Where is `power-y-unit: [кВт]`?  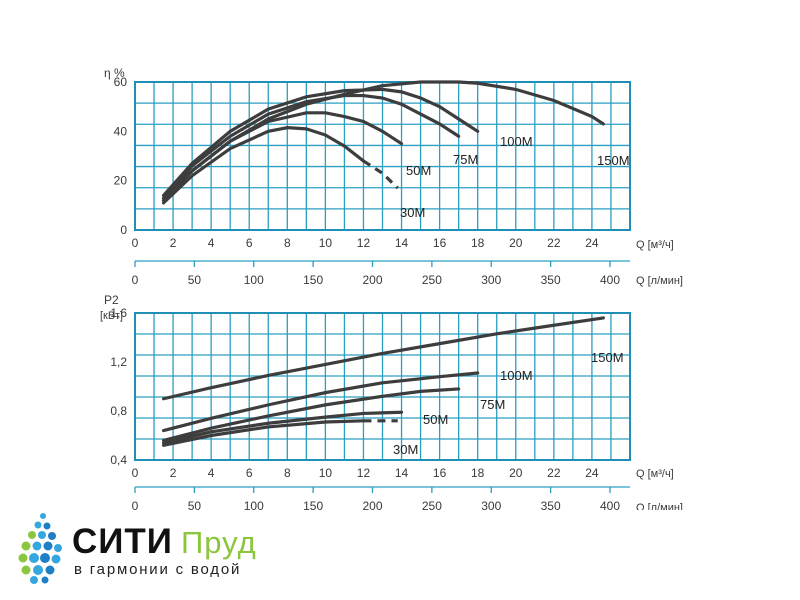 power-y-unit: [кВт] is located at coordinates (111, 316).